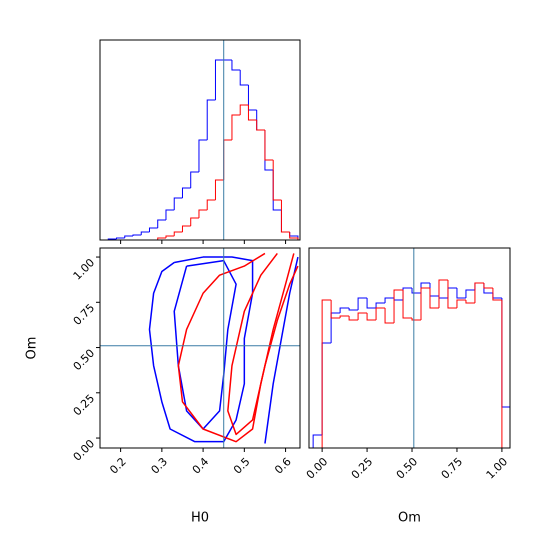 This screenshot has width=550, height=550. I want to click on x-axis-label: Om, so click(409, 518).